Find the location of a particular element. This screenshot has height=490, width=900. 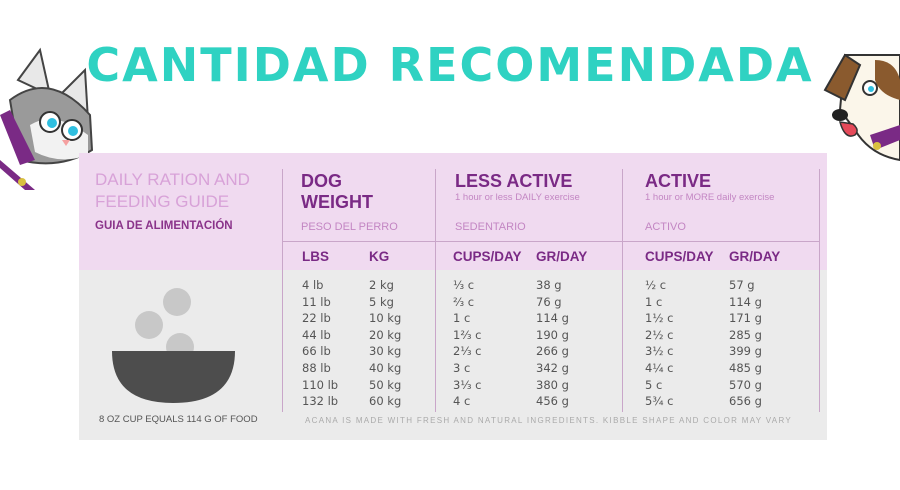

header-rule is located at coordinates (551, 241).